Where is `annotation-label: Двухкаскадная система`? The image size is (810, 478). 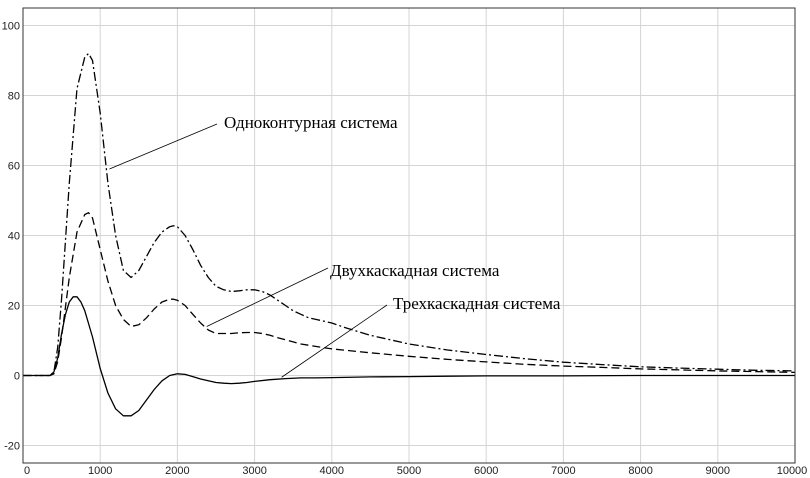 annotation-label: Двухкаскадная система is located at coordinates (415, 270).